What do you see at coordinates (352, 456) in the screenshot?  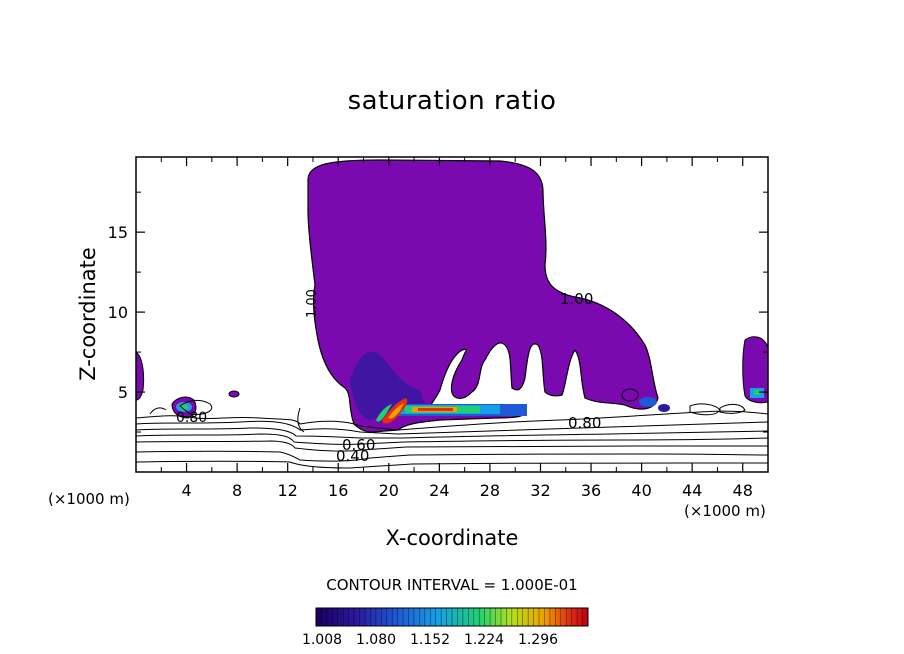 I see `contour-label-040: 0.40` at bounding box center [352, 456].